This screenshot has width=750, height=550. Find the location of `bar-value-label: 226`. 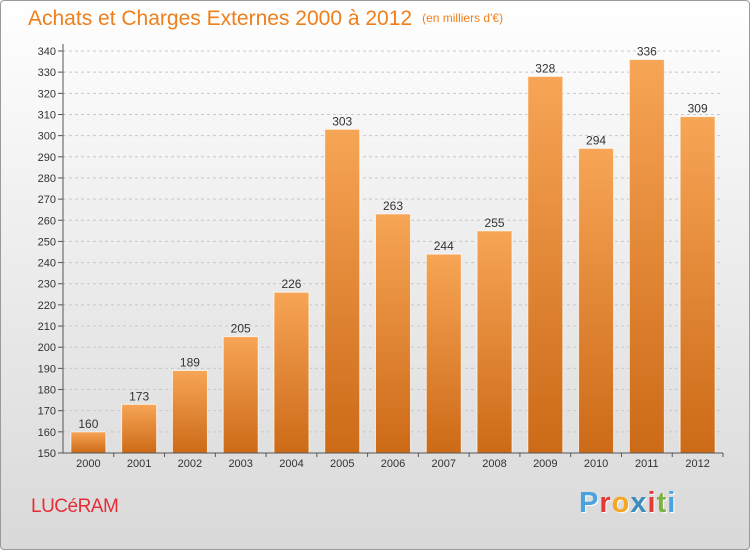

bar-value-label: 226 is located at coordinates (291, 284).